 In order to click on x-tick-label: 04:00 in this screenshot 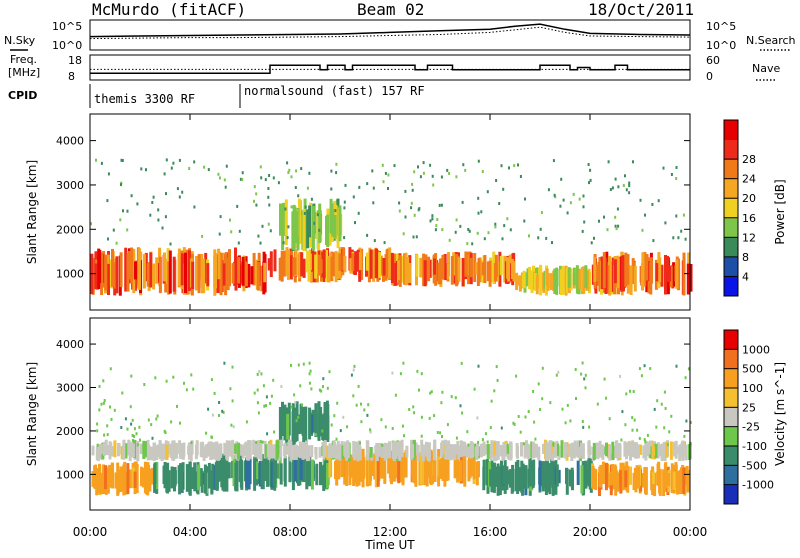, I will do `click(190, 532)`.